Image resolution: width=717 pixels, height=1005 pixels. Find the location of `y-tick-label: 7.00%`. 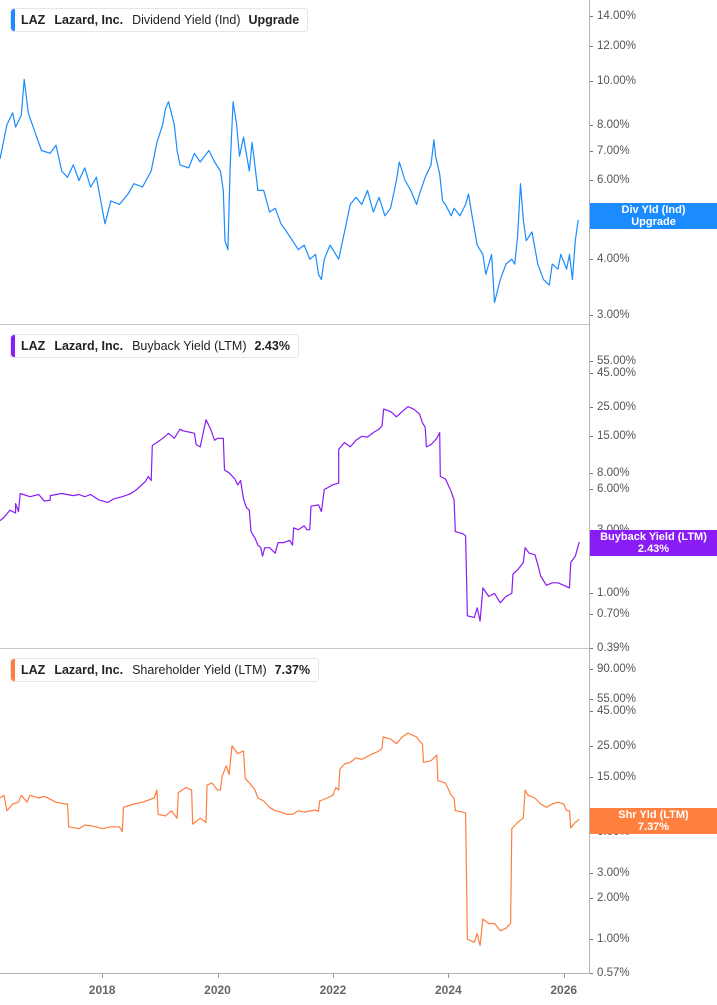

y-tick-label: 7.00% is located at coordinates (610, 151).